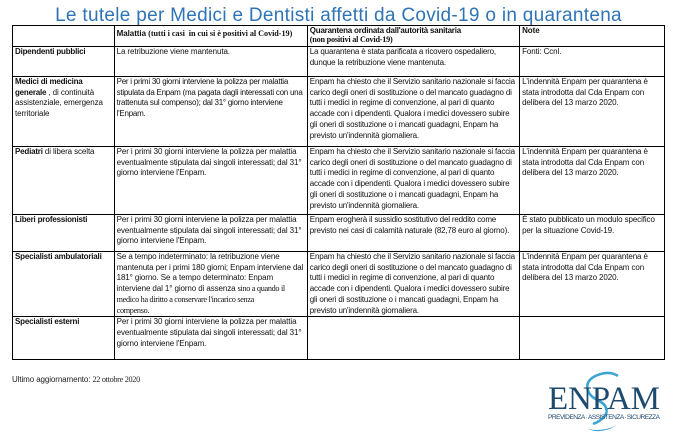  What do you see at coordinates (604, 417) in the screenshot?
I see `svg-text:PREVIDENZA · ASSISTENZA · SICU: PREVIDENZA · ASSISTENZA · SICUREZZA` at bounding box center [604, 417].